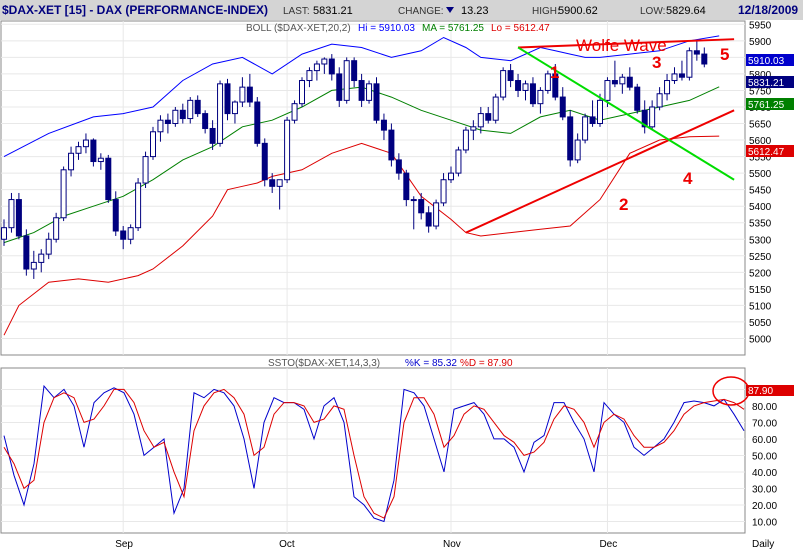  What do you see at coordinates (386, 28) in the screenshot?
I see `hi-legend: Hi = 5910.03` at bounding box center [386, 28].